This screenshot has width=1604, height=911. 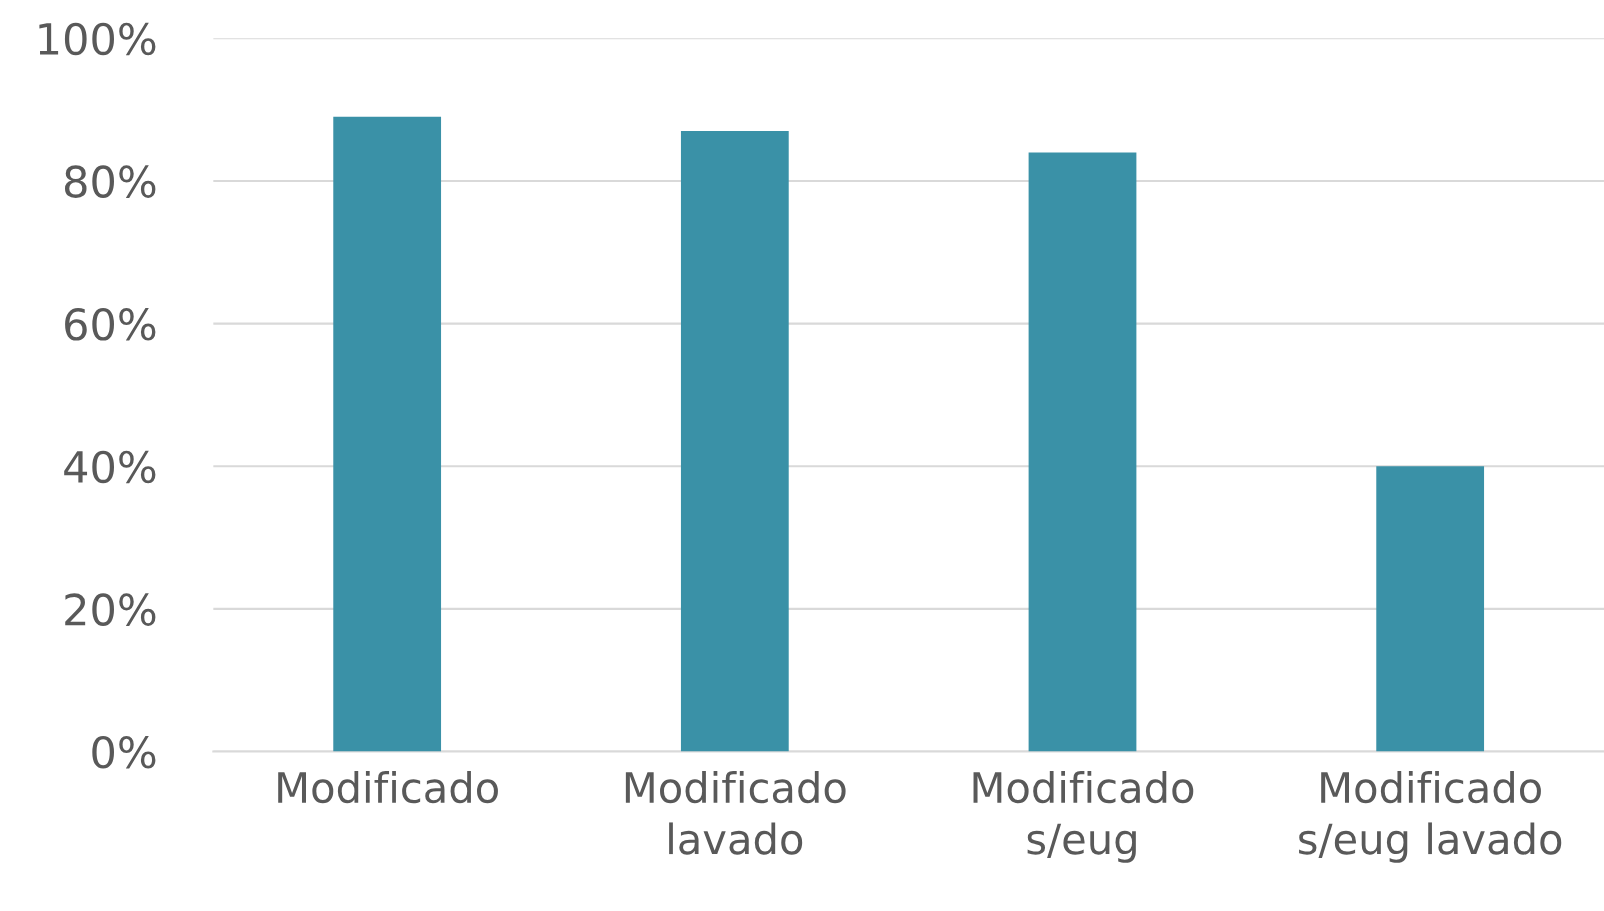 I want to click on x-tick-label: Modificado lavado, so click(x=735, y=813).